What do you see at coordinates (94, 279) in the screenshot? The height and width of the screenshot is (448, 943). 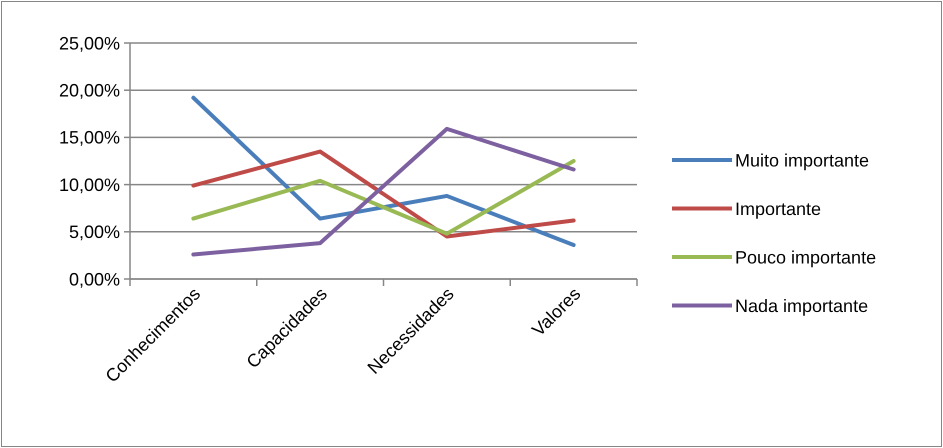 I see `y-tick-label: 0,00%` at bounding box center [94, 279].